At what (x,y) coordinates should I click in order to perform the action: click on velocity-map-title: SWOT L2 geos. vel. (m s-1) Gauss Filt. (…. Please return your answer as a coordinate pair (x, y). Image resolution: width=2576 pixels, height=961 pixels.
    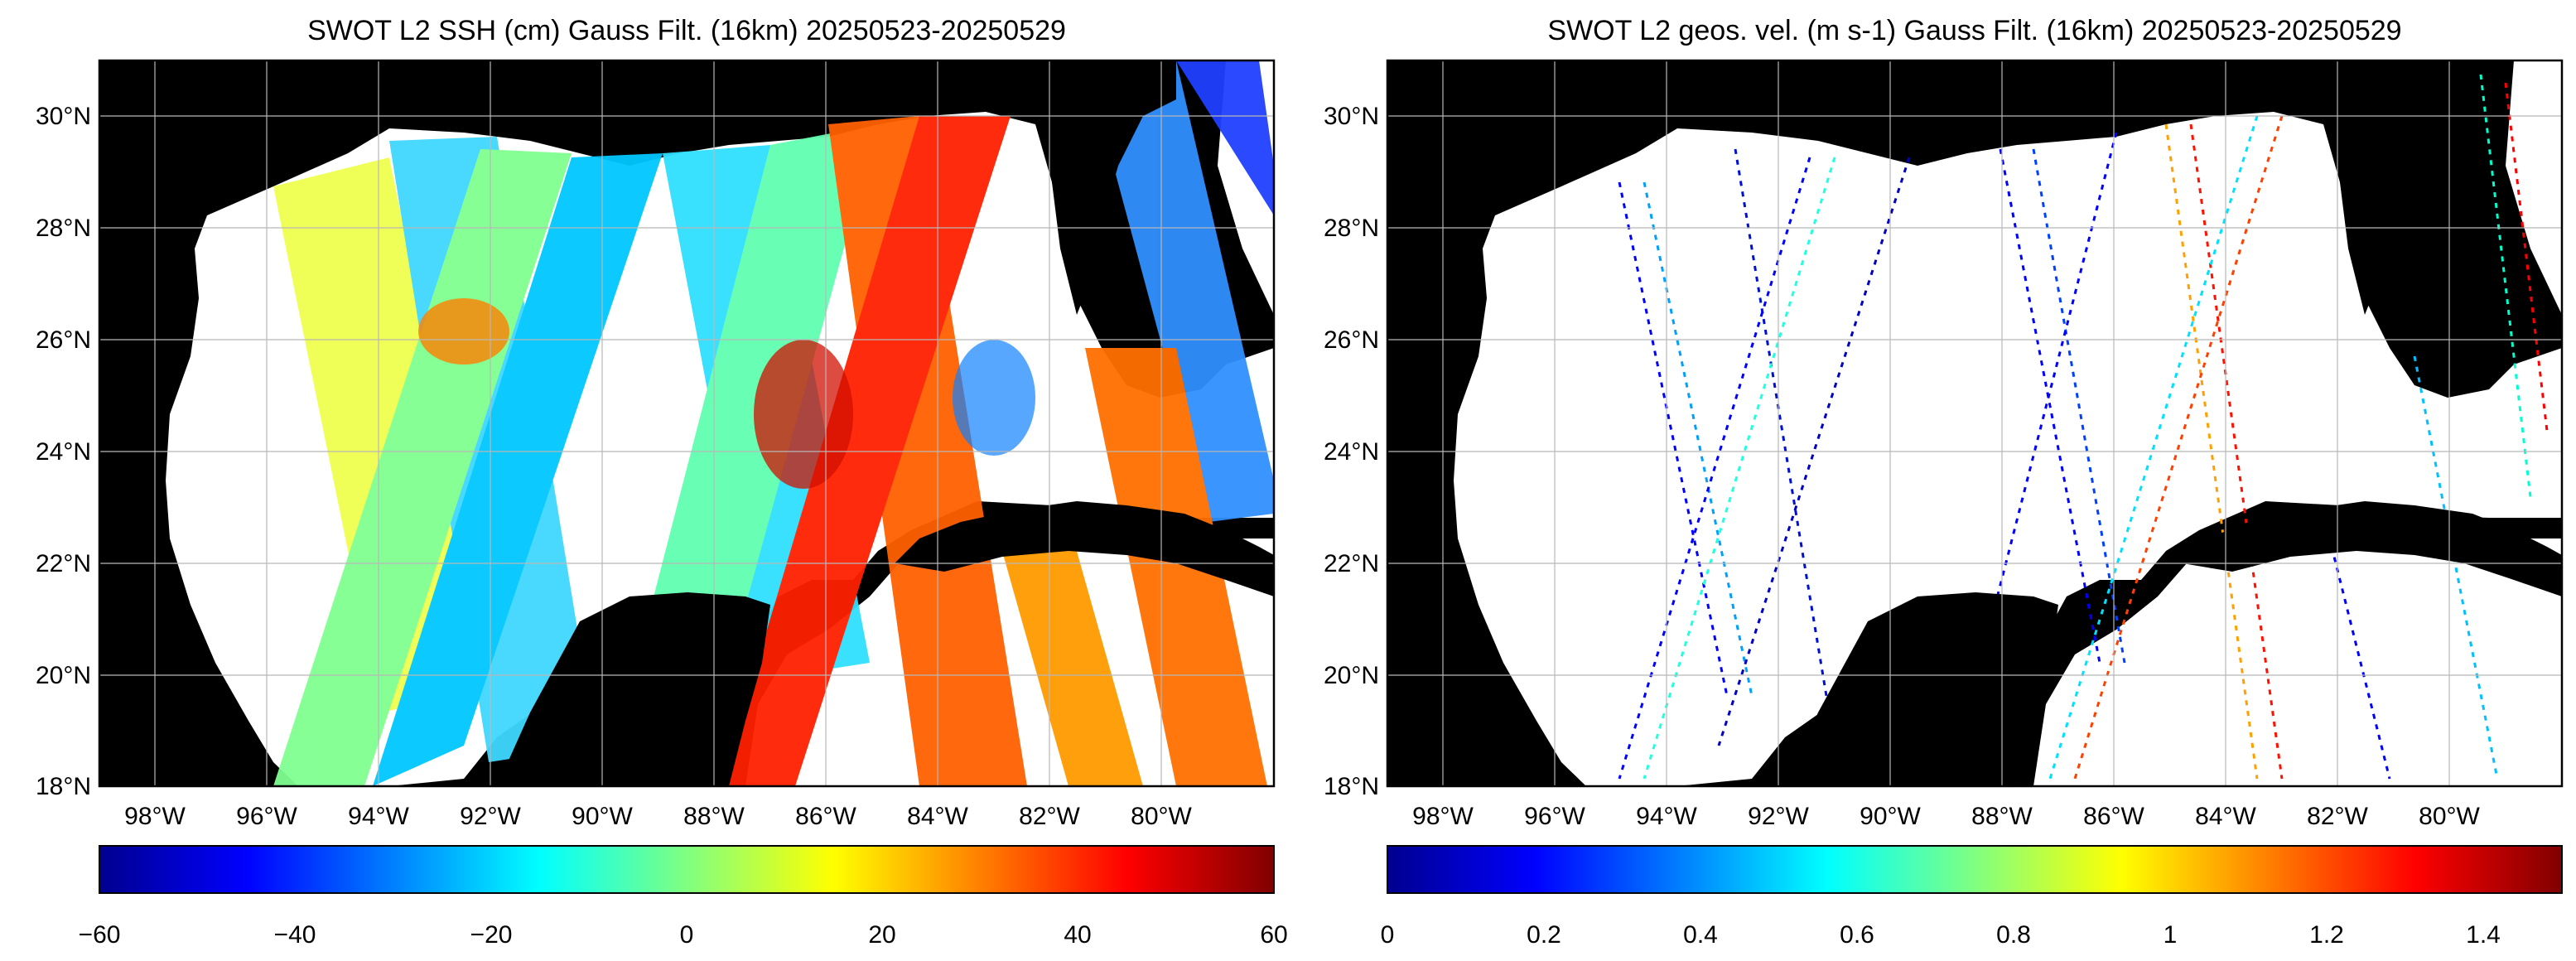
    Looking at the image, I should click on (1974, 30).